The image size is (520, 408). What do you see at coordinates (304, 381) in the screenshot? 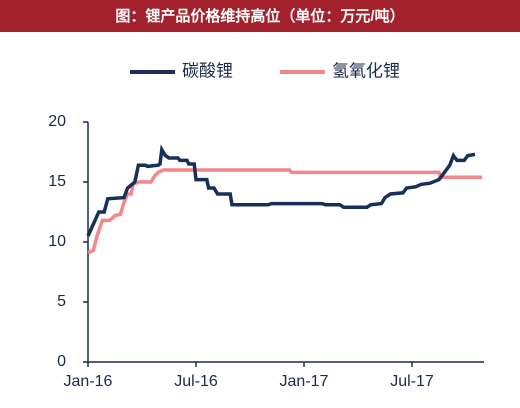
I see `x-tick-label: Jan-17` at bounding box center [304, 381].